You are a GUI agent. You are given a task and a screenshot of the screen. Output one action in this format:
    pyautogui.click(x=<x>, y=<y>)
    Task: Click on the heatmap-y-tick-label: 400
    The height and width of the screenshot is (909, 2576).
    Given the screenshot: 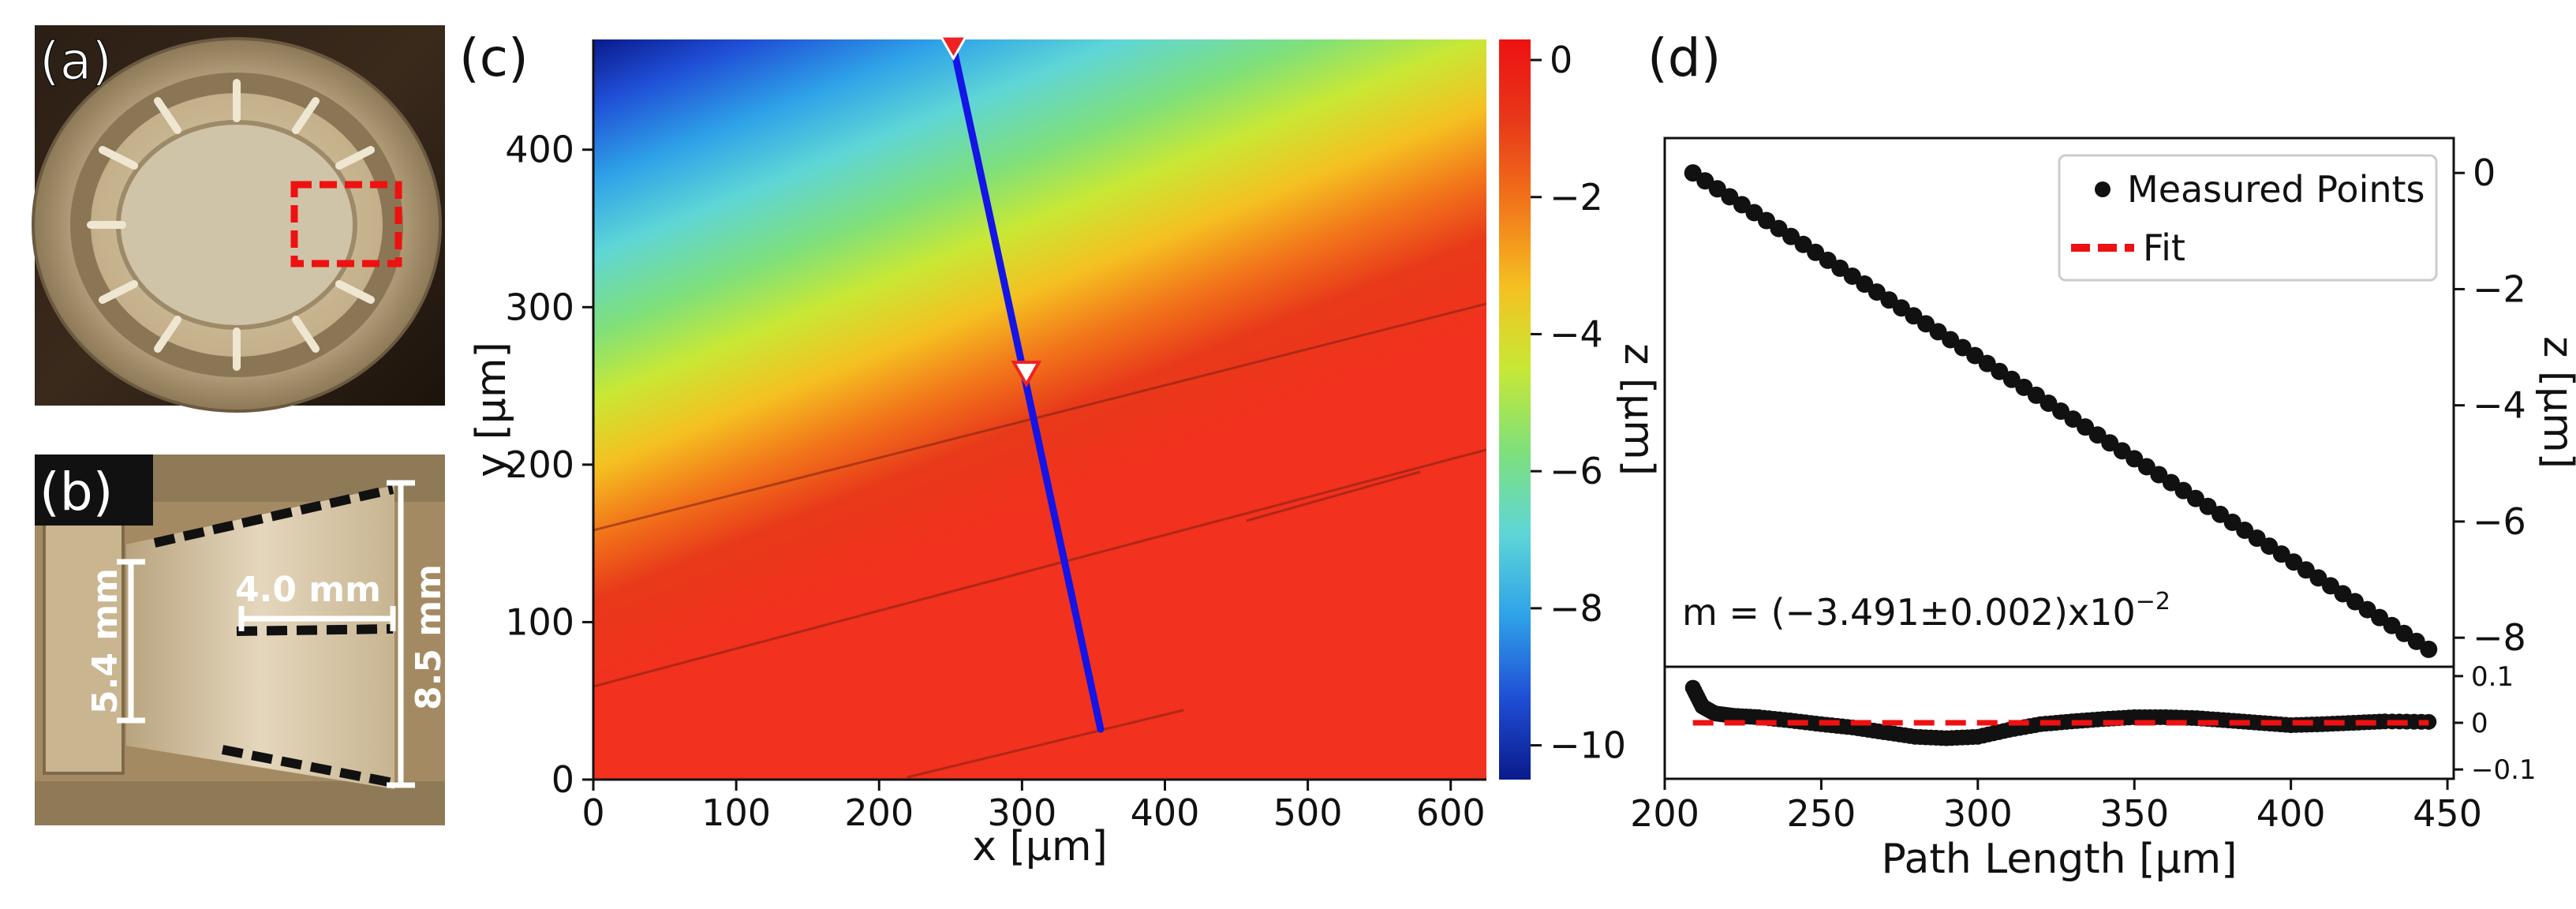 What is the action you would take?
    pyautogui.click(x=539, y=150)
    